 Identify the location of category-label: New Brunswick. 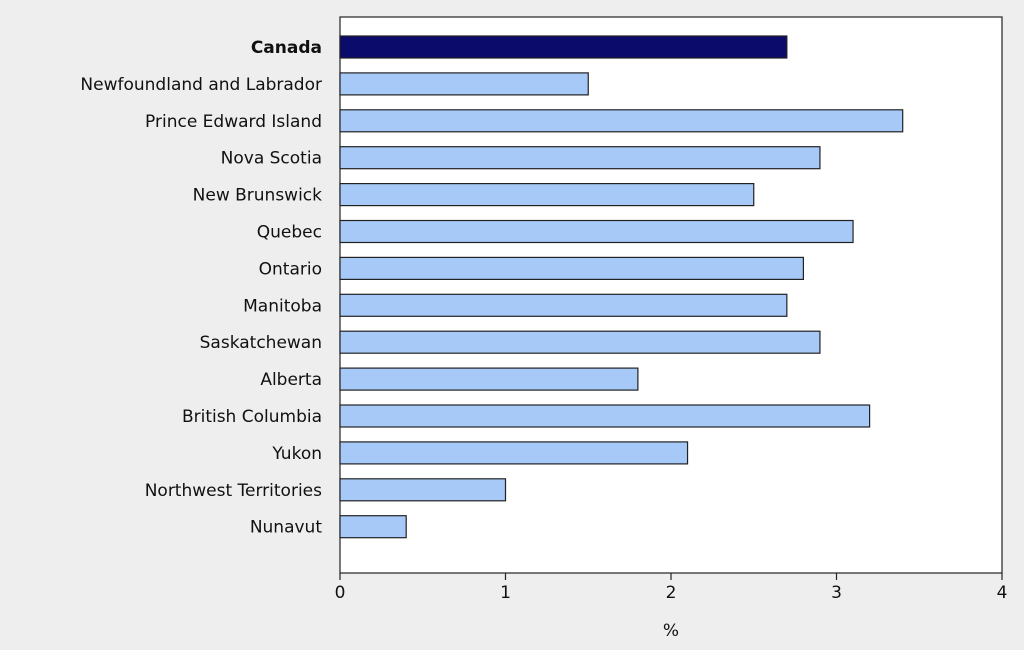
(258, 196).